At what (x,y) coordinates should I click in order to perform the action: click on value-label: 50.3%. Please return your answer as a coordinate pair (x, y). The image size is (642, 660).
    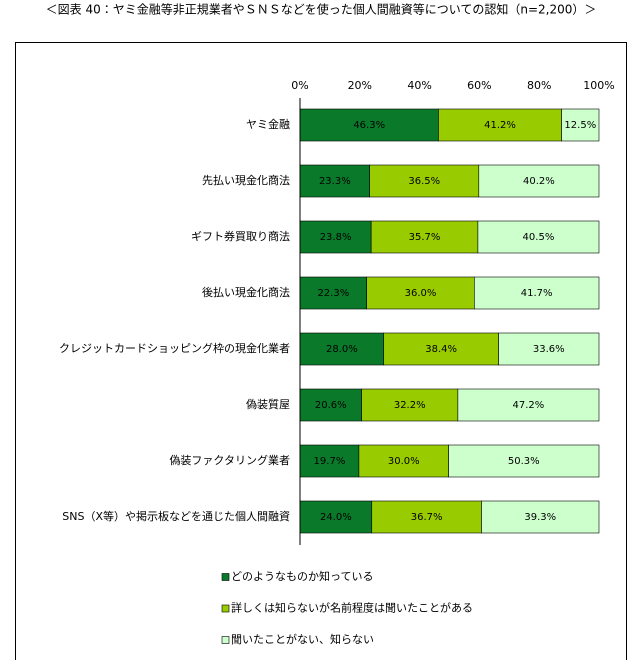
    Looking at the image, I should click on (524, 461).